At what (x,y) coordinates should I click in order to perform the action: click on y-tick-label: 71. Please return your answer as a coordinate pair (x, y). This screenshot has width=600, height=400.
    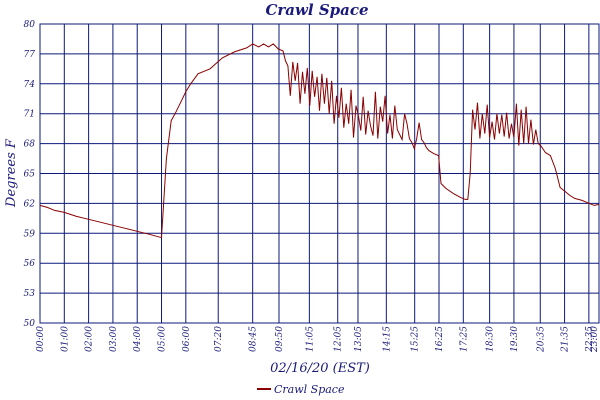
    Looking at the image, I should click on (29, 115).